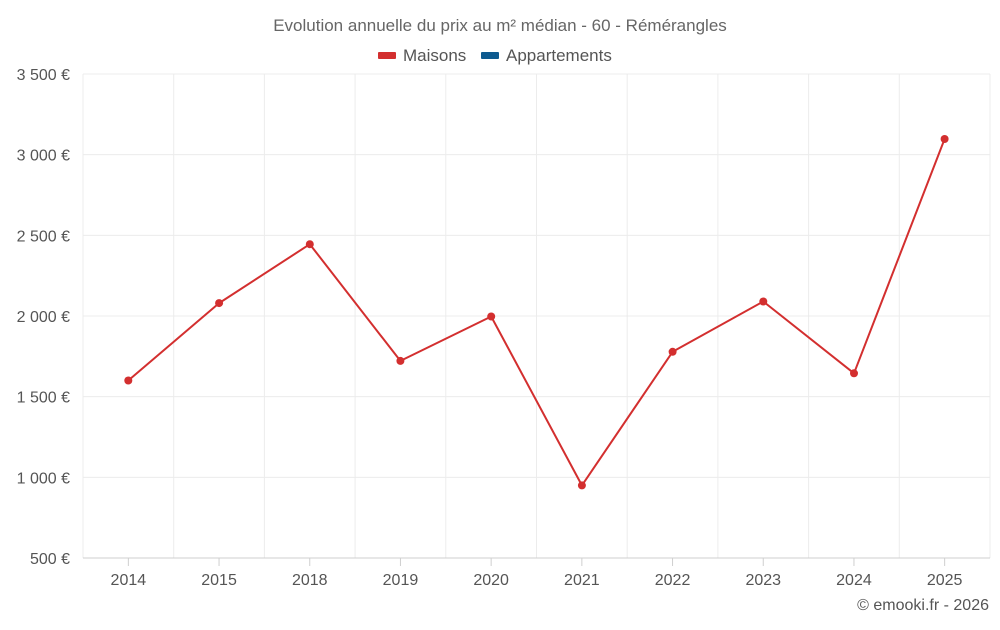  What do you see at coordinates (43, 398) in the screenshot?
I see `y-tick-label: 1 500 €` at bounding box center [43, 398].